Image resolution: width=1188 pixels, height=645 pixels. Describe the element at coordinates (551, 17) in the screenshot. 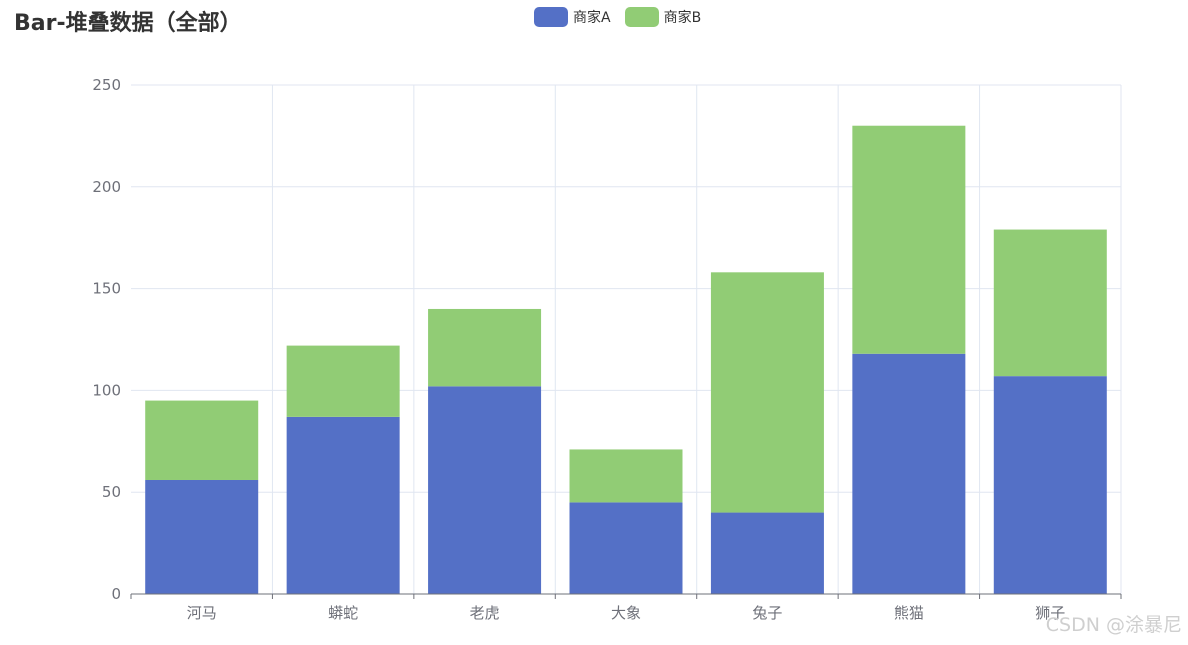

I see `legend-swatch-series-a` at that location.